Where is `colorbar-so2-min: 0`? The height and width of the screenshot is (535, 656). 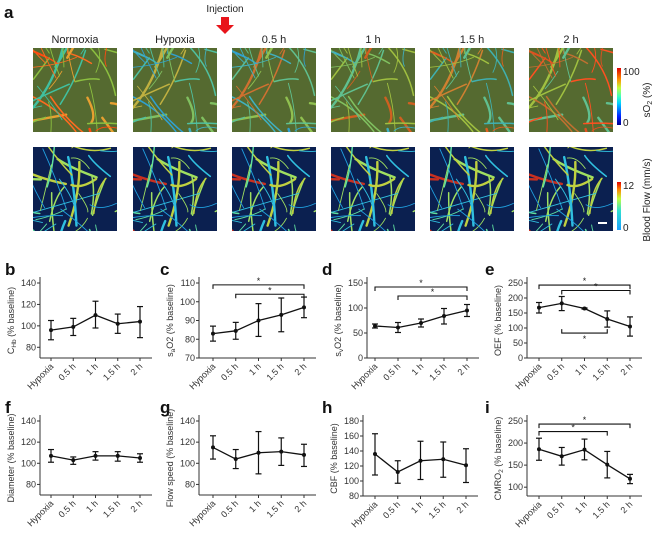 colorbar-so2-min: 0 is located at coordinates (626, 123).